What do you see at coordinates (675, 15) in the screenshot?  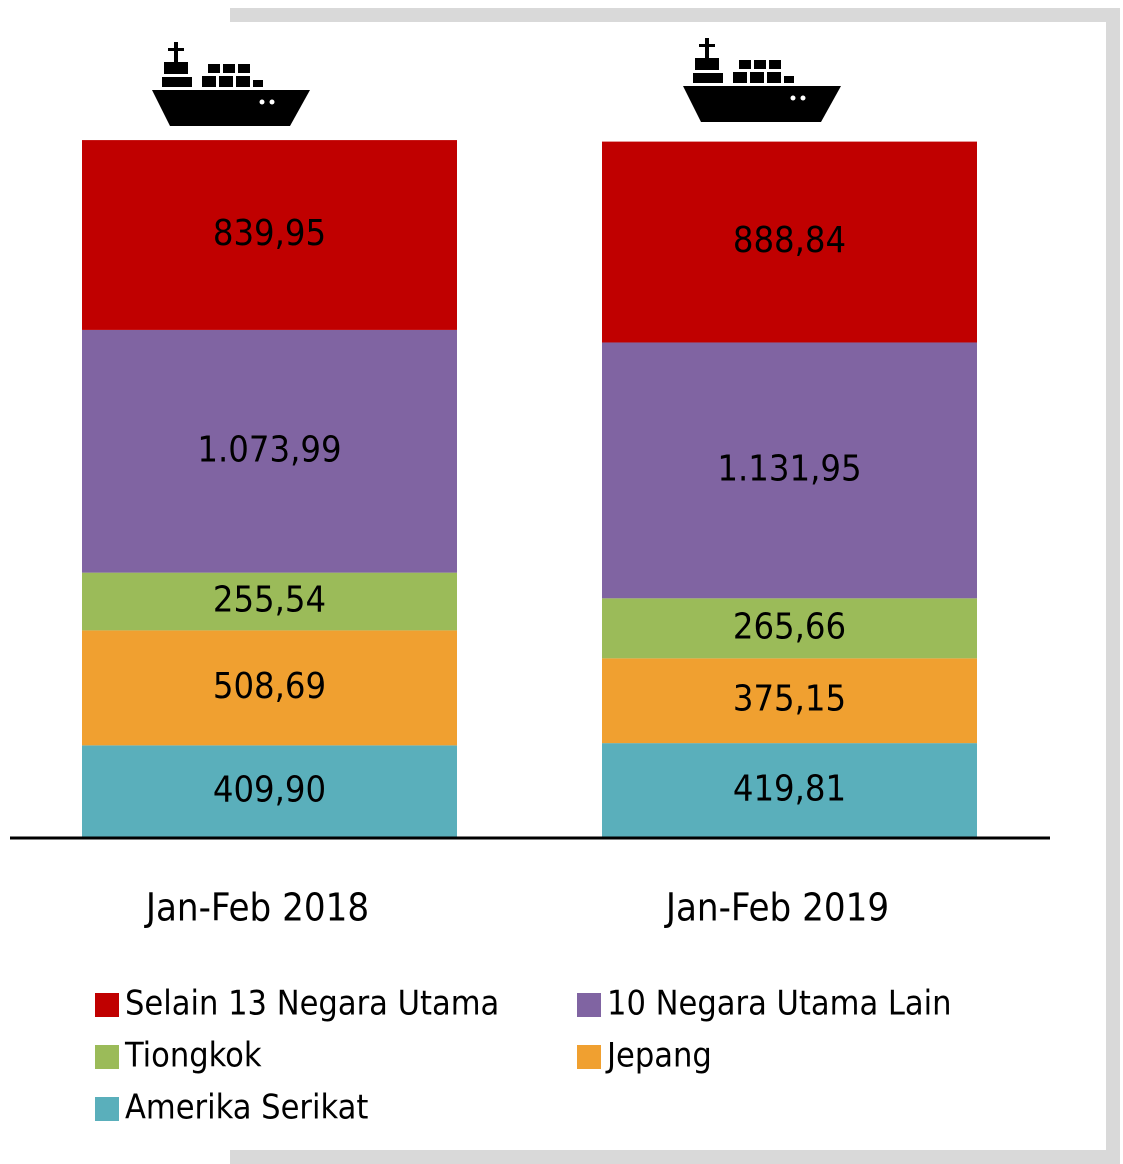 I see `frame-top` at bounding box center [675, 15].